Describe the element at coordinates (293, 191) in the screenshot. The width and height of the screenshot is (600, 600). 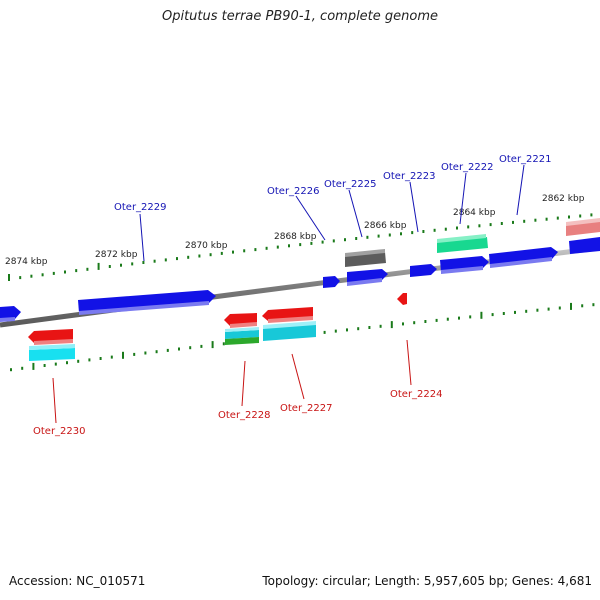
I see `gene-label-oter-2226: Oter_2226` at that location.